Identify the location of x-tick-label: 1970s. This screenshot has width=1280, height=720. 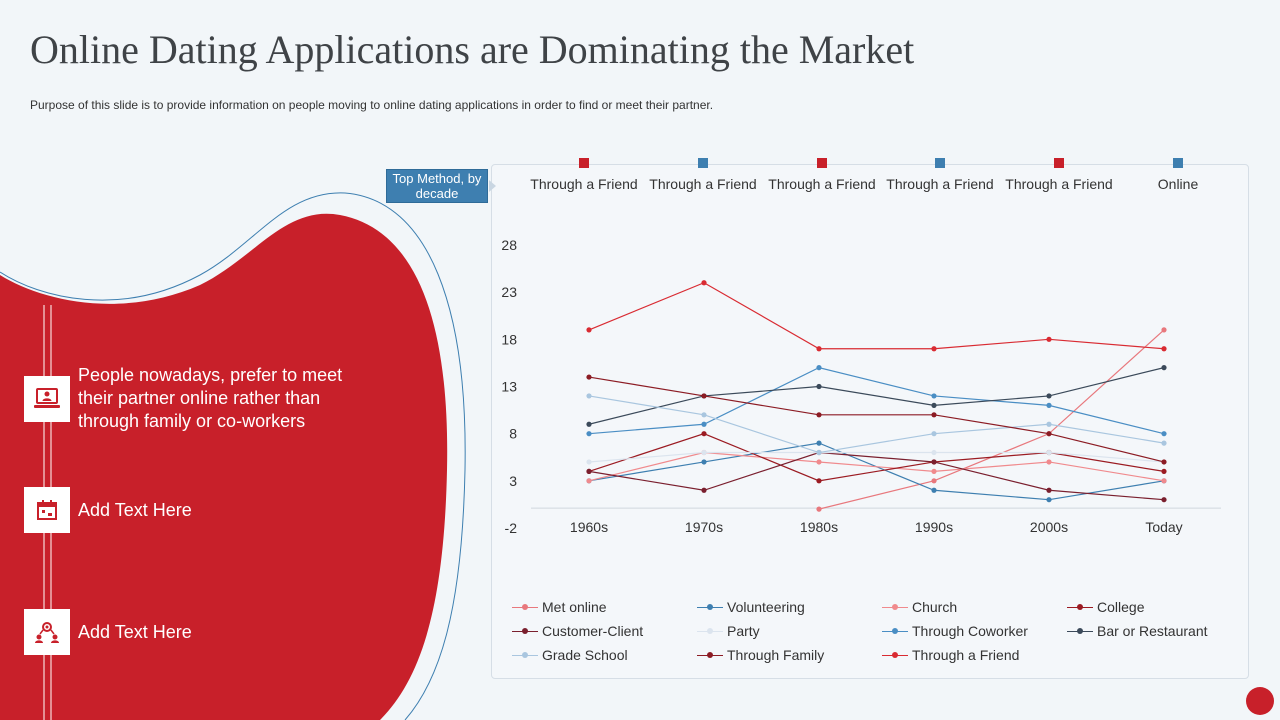
(704, 527).